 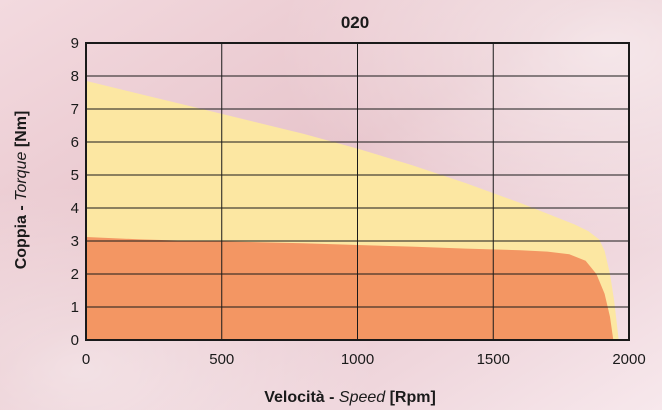 I want to click on y-tick-label: 8, so click(x=75, y=76).